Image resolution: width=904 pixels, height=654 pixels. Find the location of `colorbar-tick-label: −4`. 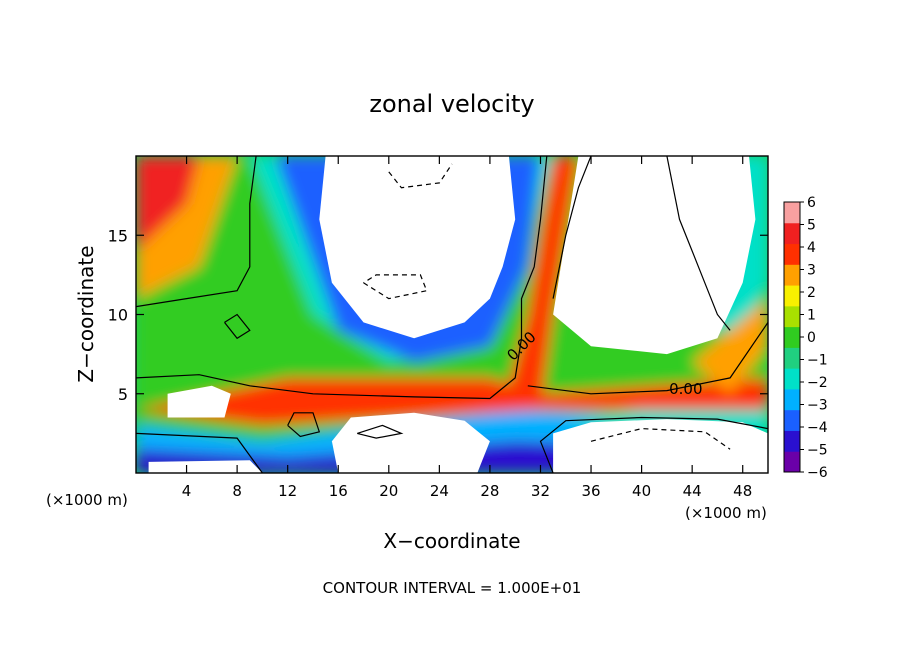

colorbar-tick-label: −4 is located at coordinates (817, 428).